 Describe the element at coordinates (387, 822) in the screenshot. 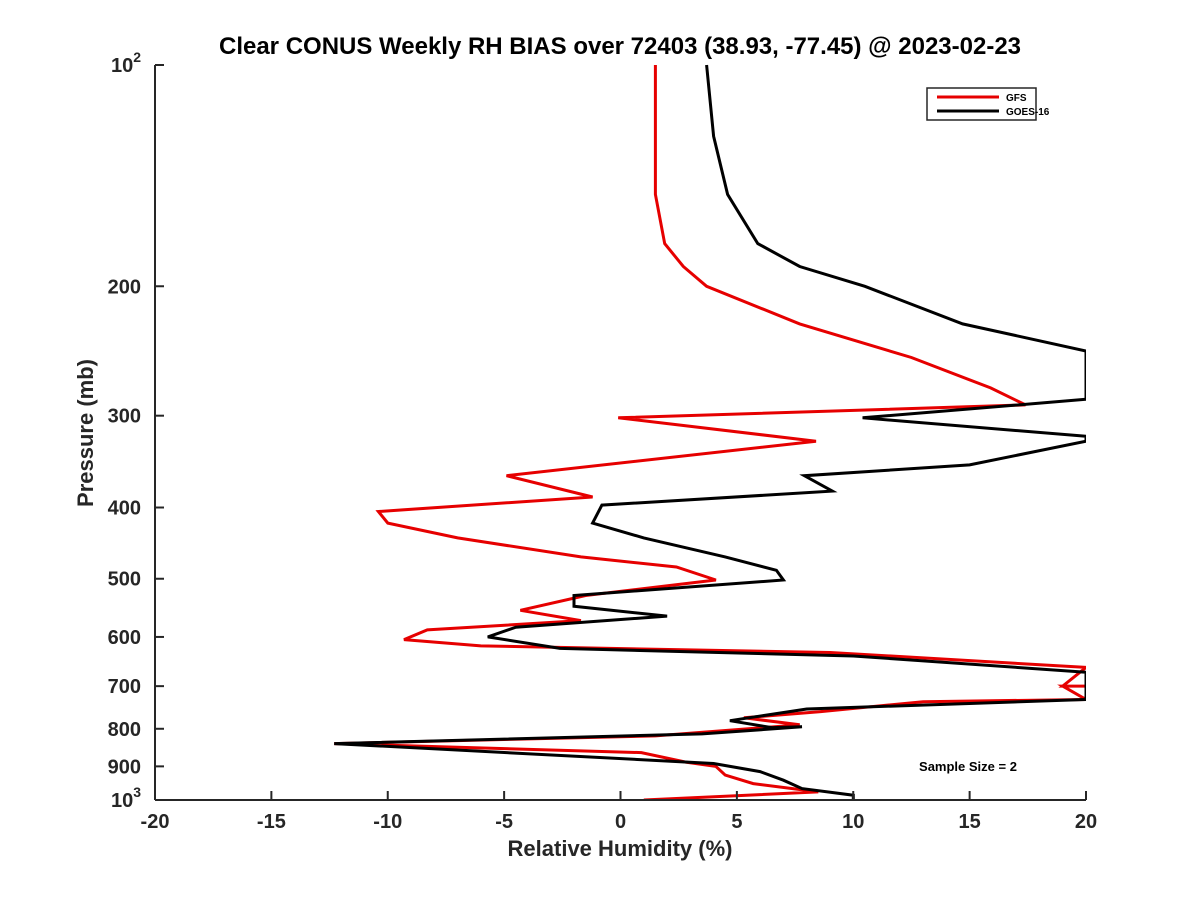

I see `x-tick-label: -10` at that location.